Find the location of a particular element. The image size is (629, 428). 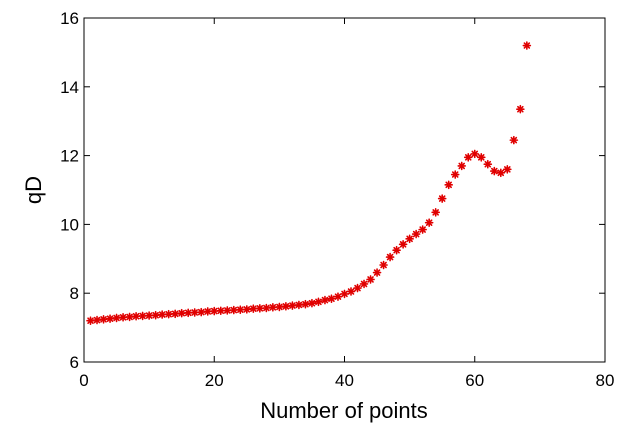

y-tick-label: 8 is located at coordinates (74, 293).